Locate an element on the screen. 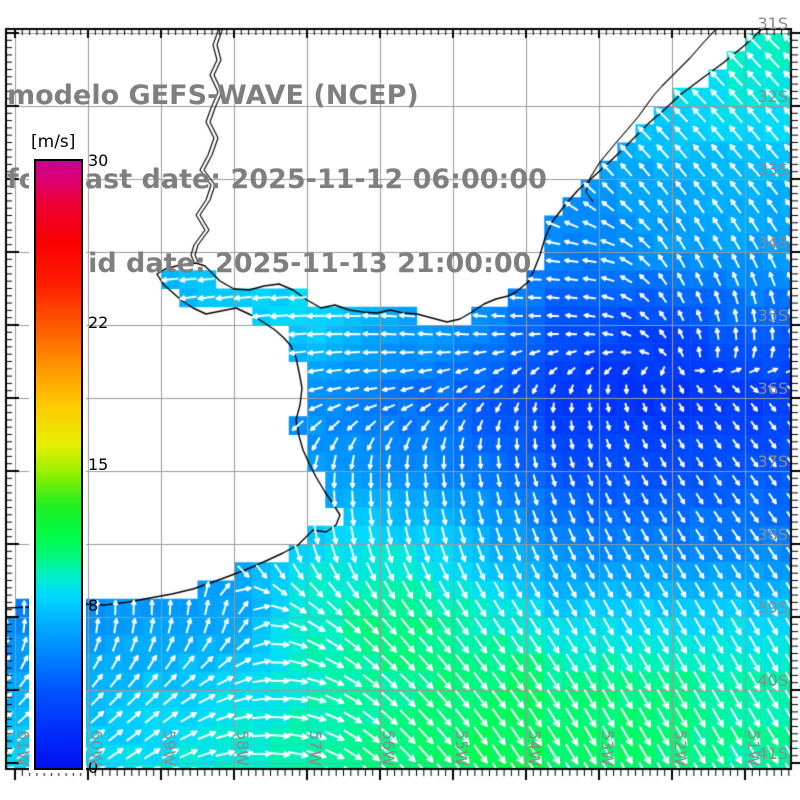  lon-label-58W: 58W is located at coordinates (242, 748).